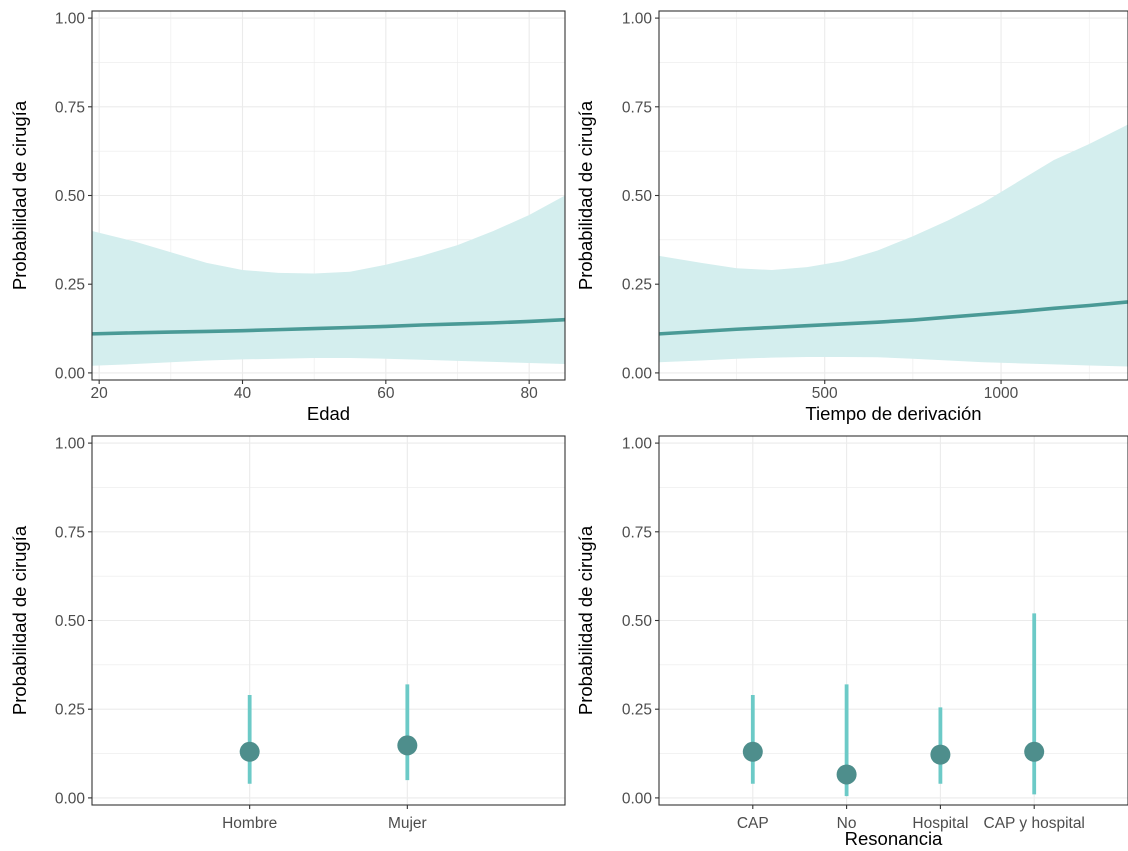  What do you see at coordinates (1001, 393) in the screenshot?
I see `x-tick-label: 1000` at bounding box center [1001, 393].